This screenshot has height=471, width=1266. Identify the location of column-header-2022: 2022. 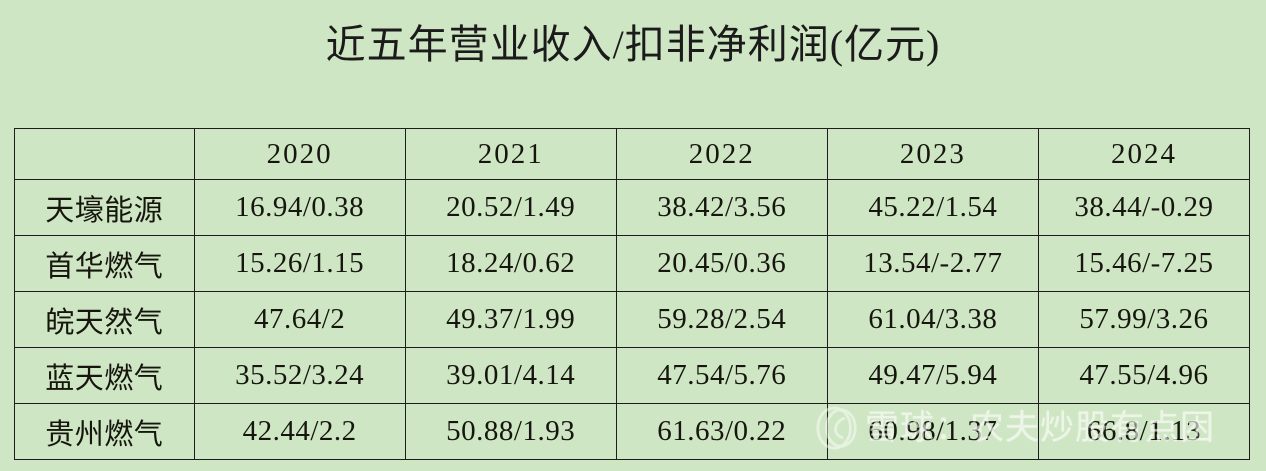
(721, 154).